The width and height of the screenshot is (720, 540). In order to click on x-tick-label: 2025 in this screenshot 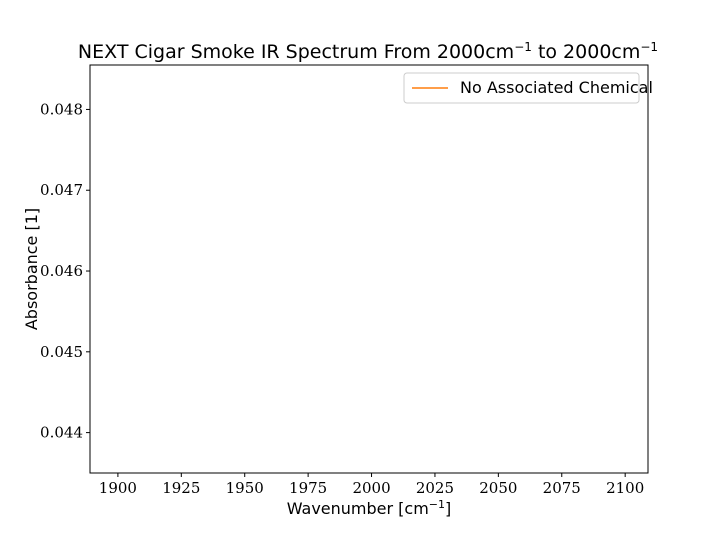, I will do `click(435, 488)`.